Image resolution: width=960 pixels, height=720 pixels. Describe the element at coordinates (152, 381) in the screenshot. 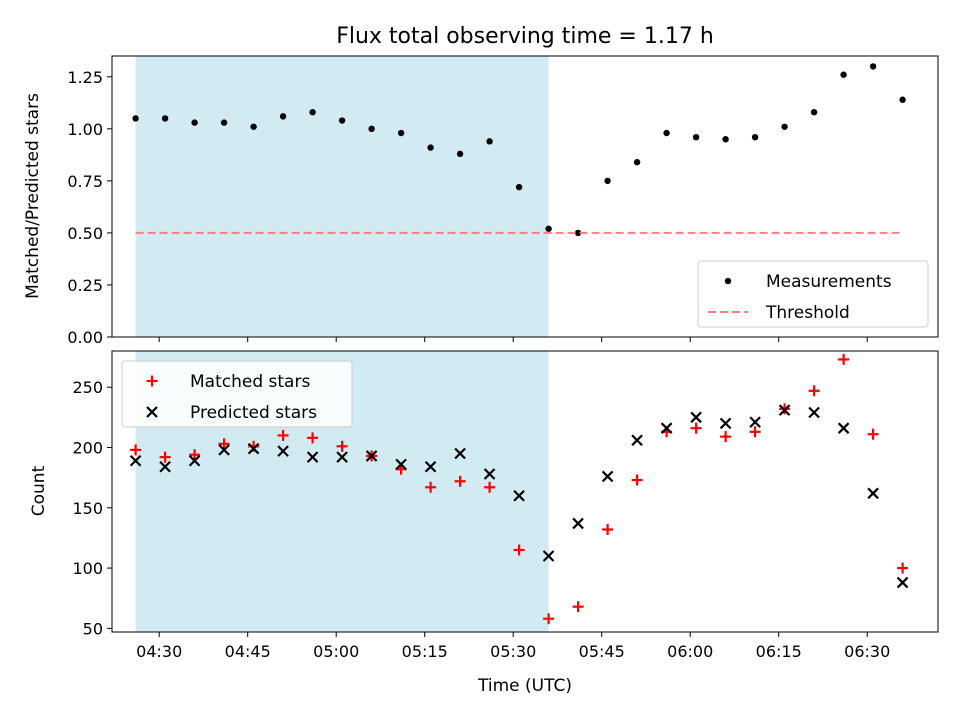

I see `legend-plus-icon` at that location.